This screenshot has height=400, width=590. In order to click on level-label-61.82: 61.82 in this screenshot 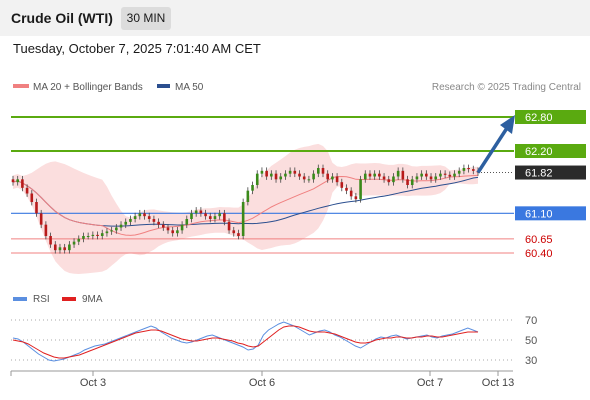, I will do `click(539, 174)`.